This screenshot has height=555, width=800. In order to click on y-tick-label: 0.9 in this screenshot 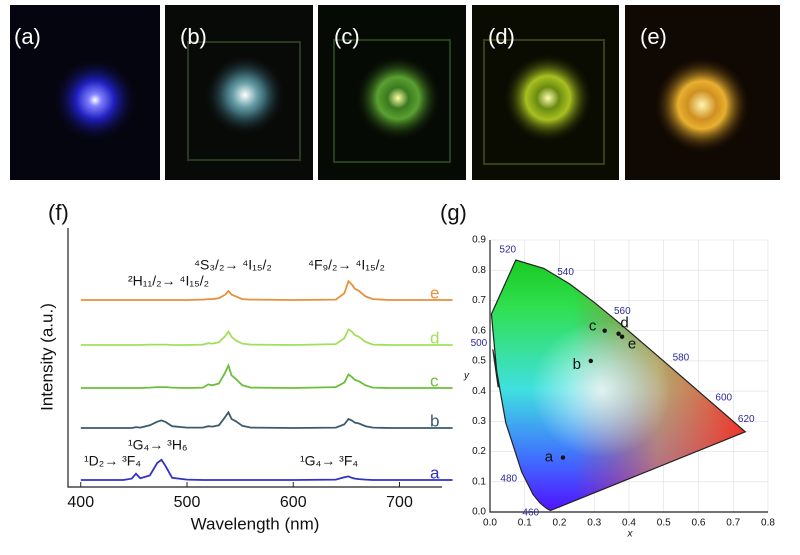, I will do `click(479, 240)`.